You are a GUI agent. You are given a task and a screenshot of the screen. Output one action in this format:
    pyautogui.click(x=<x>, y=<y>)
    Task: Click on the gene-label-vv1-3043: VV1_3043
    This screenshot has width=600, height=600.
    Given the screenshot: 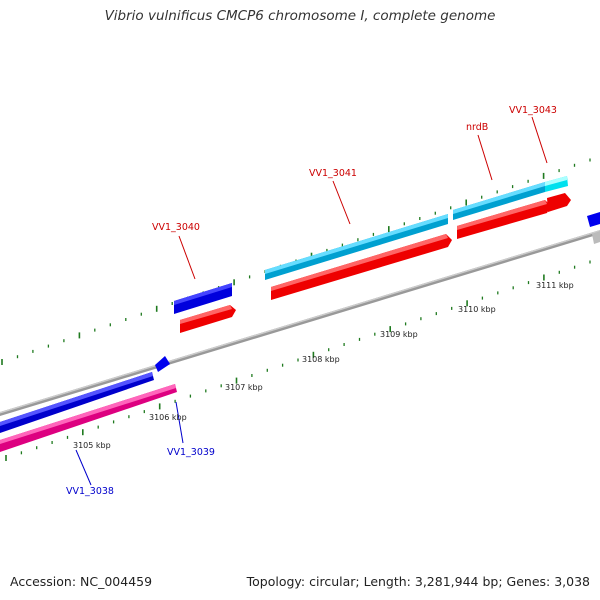 What is the action you would take?
    pyautogui.click(x=533, y=110)
    